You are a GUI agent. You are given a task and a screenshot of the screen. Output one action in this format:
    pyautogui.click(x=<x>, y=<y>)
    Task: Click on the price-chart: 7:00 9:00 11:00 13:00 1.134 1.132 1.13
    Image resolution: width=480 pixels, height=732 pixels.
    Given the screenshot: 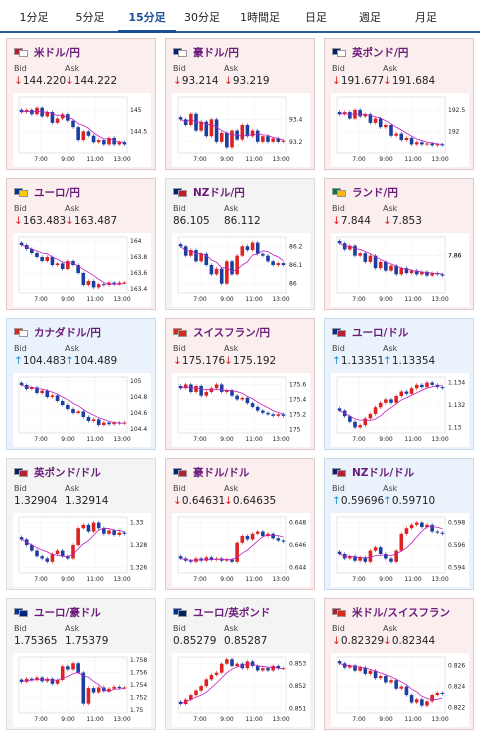 What is the action you would take?
    pyautogui.click(x=400, y=410)
    